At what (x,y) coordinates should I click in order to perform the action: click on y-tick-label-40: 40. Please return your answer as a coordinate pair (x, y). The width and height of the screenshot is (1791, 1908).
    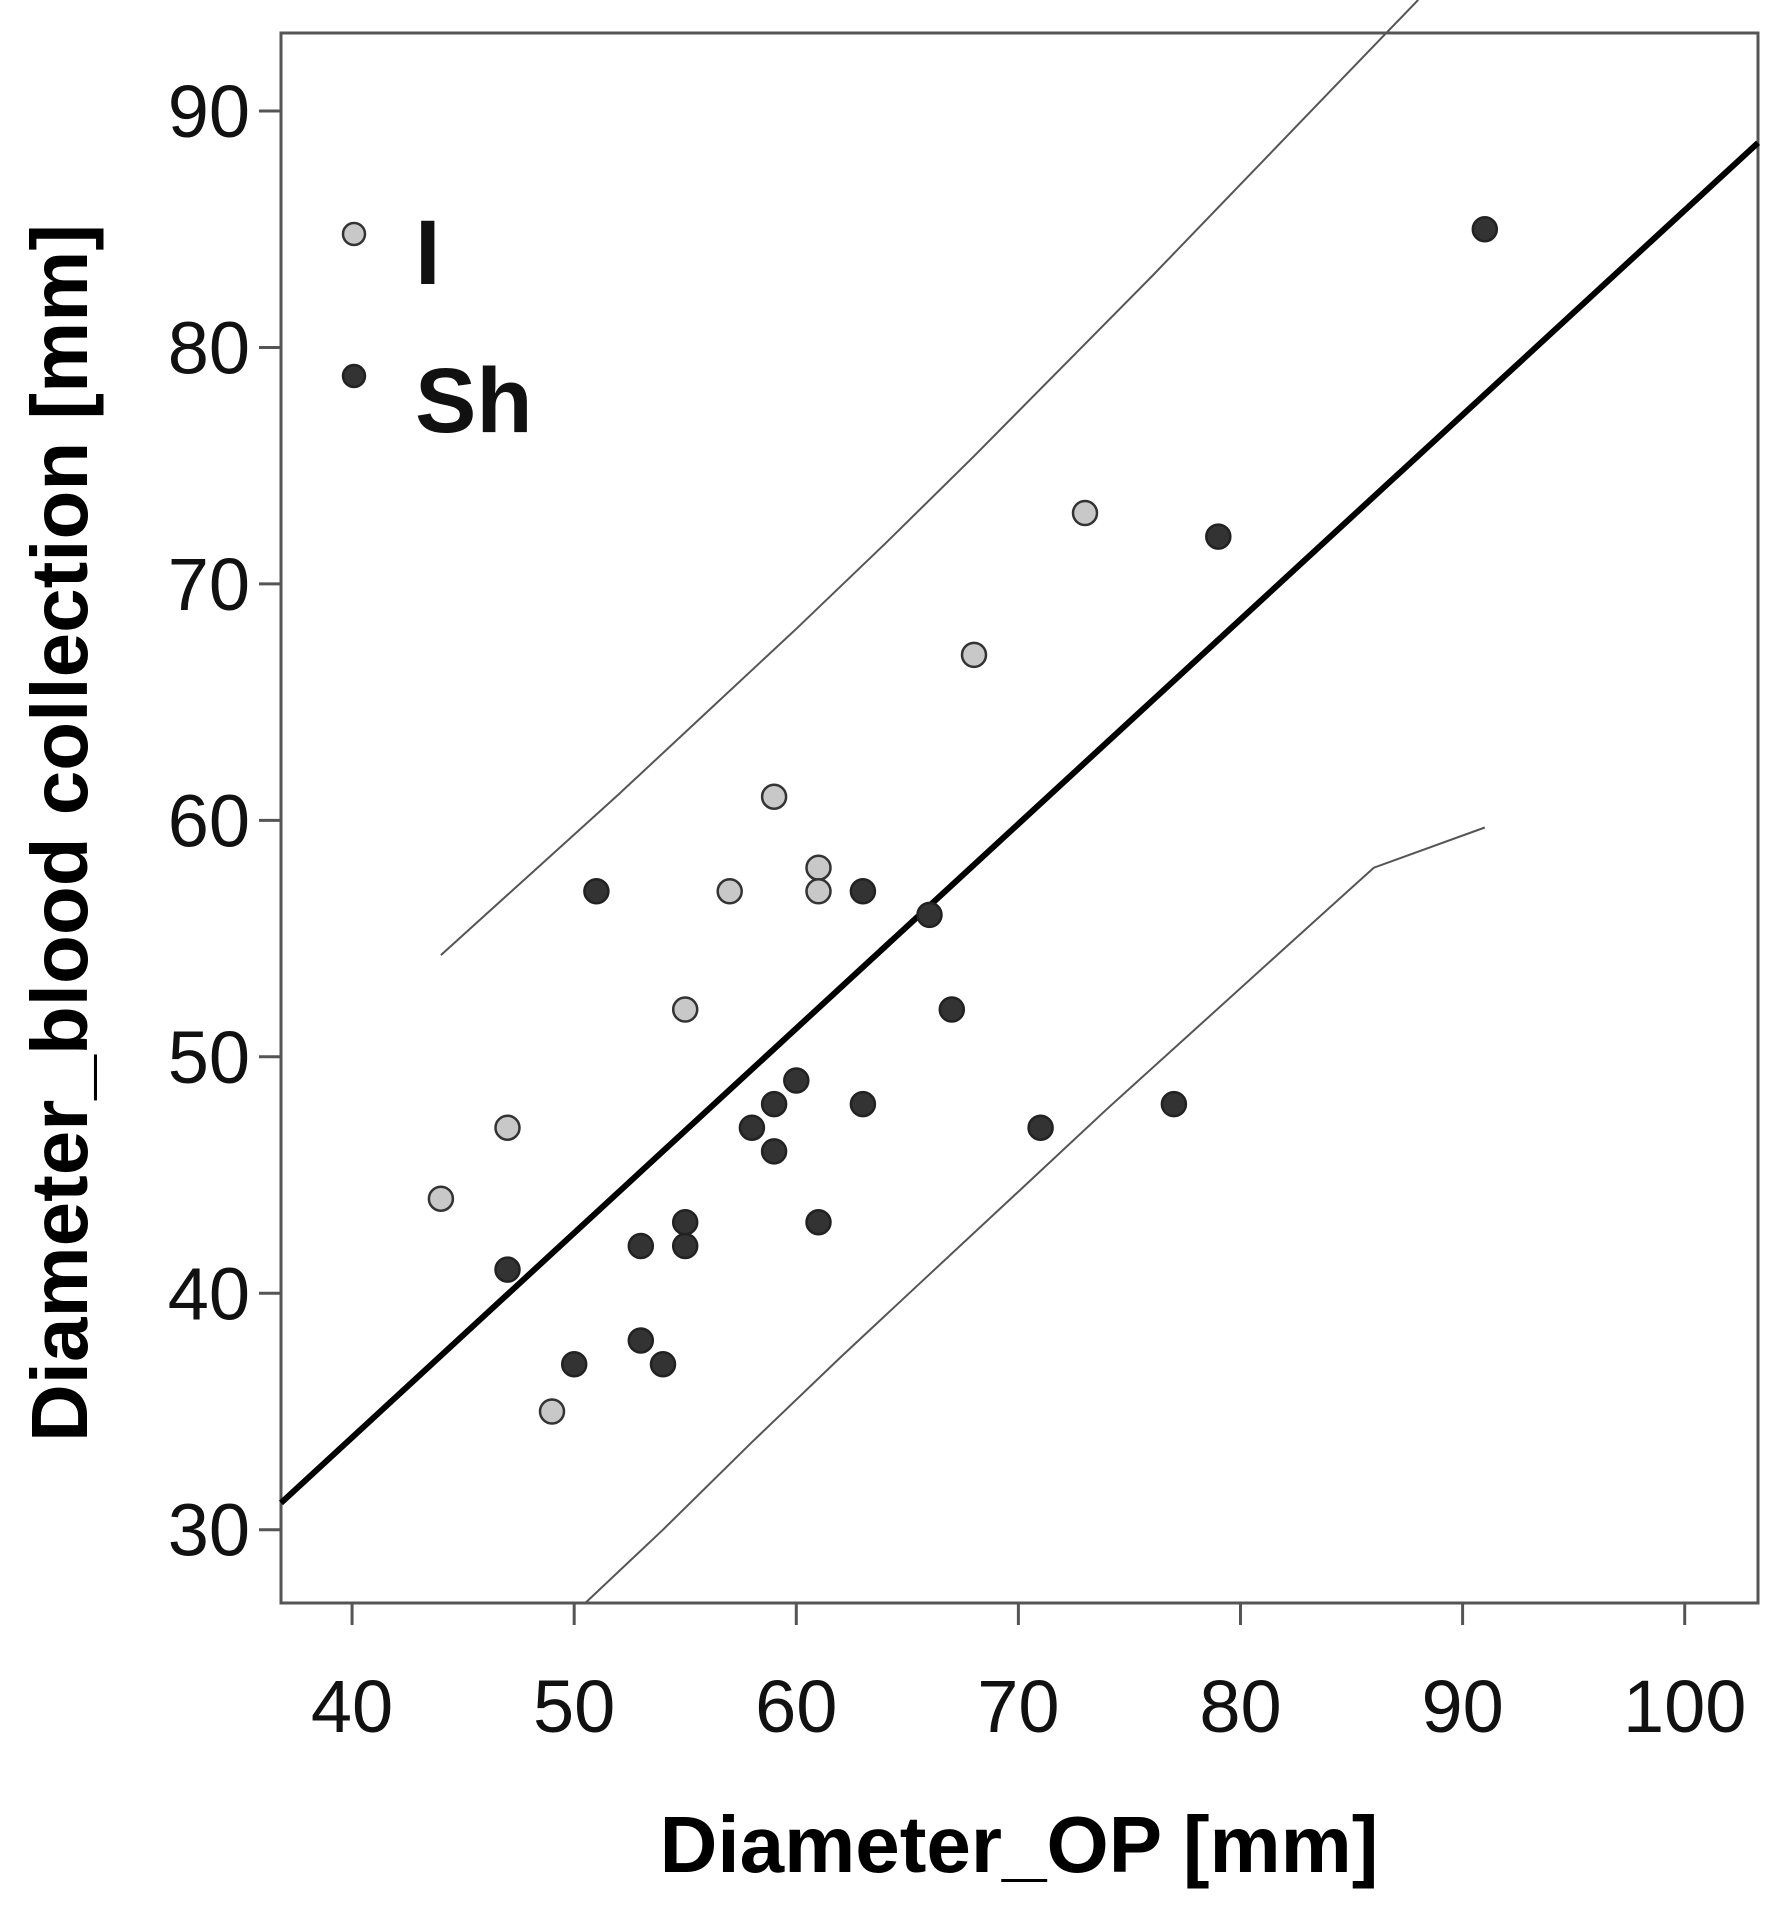
    Looking at the image, I should click on (209, 1293).